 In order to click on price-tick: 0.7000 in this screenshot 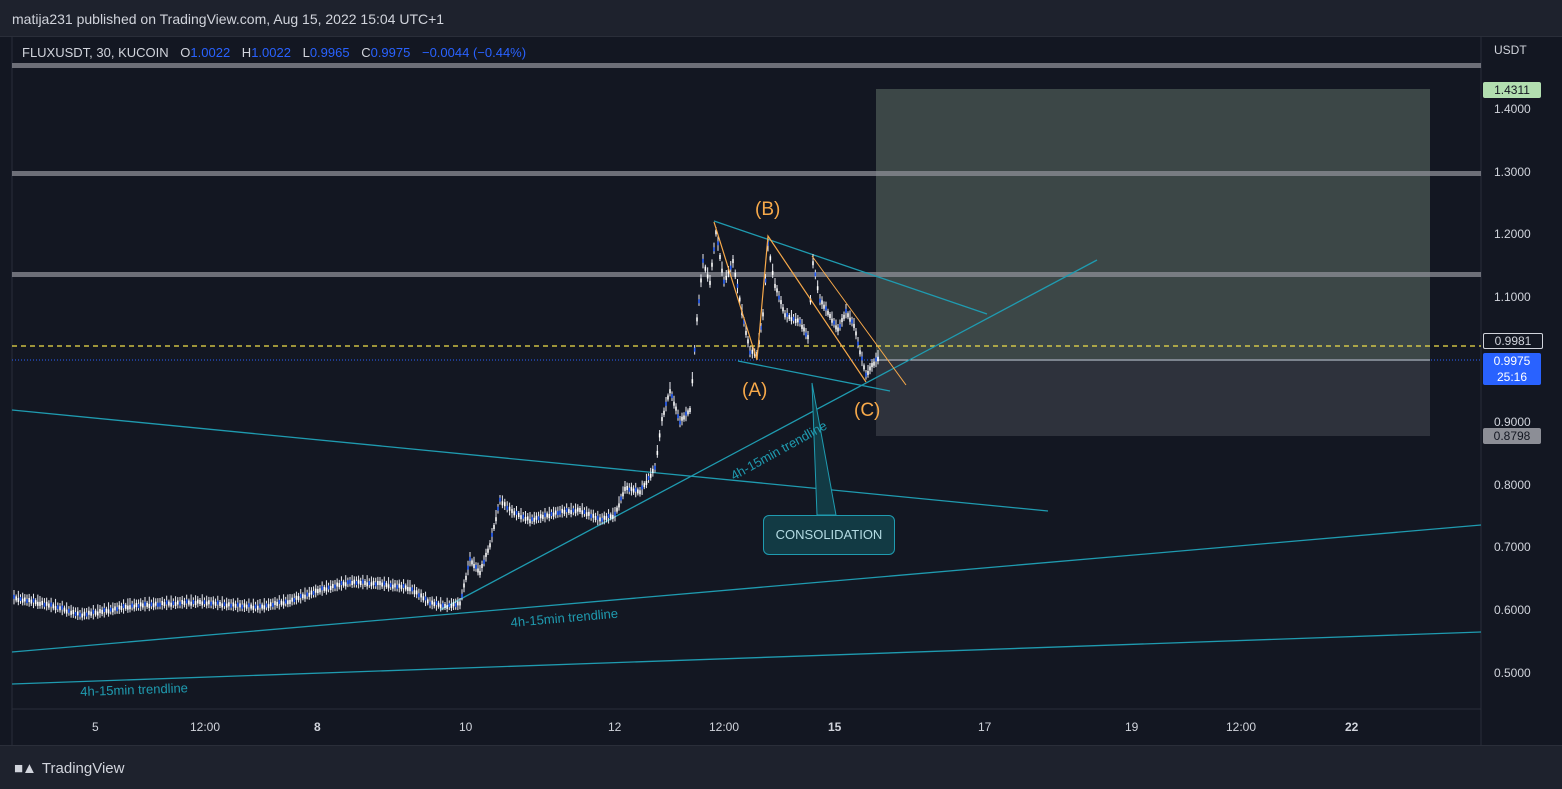, I will do `click(1512, 547)`.